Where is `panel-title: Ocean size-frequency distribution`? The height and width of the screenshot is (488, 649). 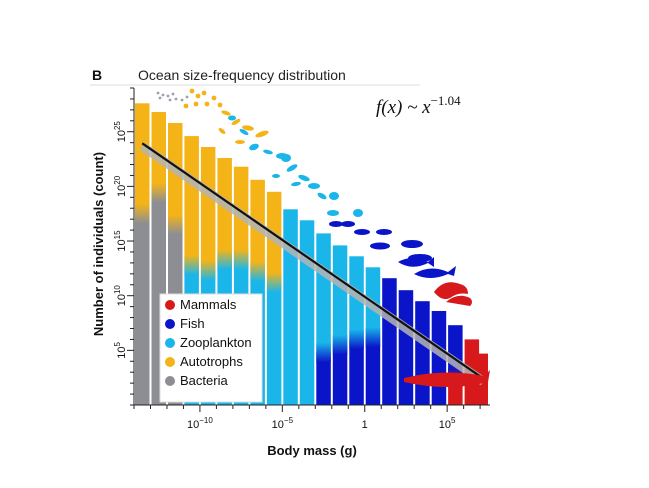
panel-title: Ocean size-frequency distribution is located at coordinates (242, 75).